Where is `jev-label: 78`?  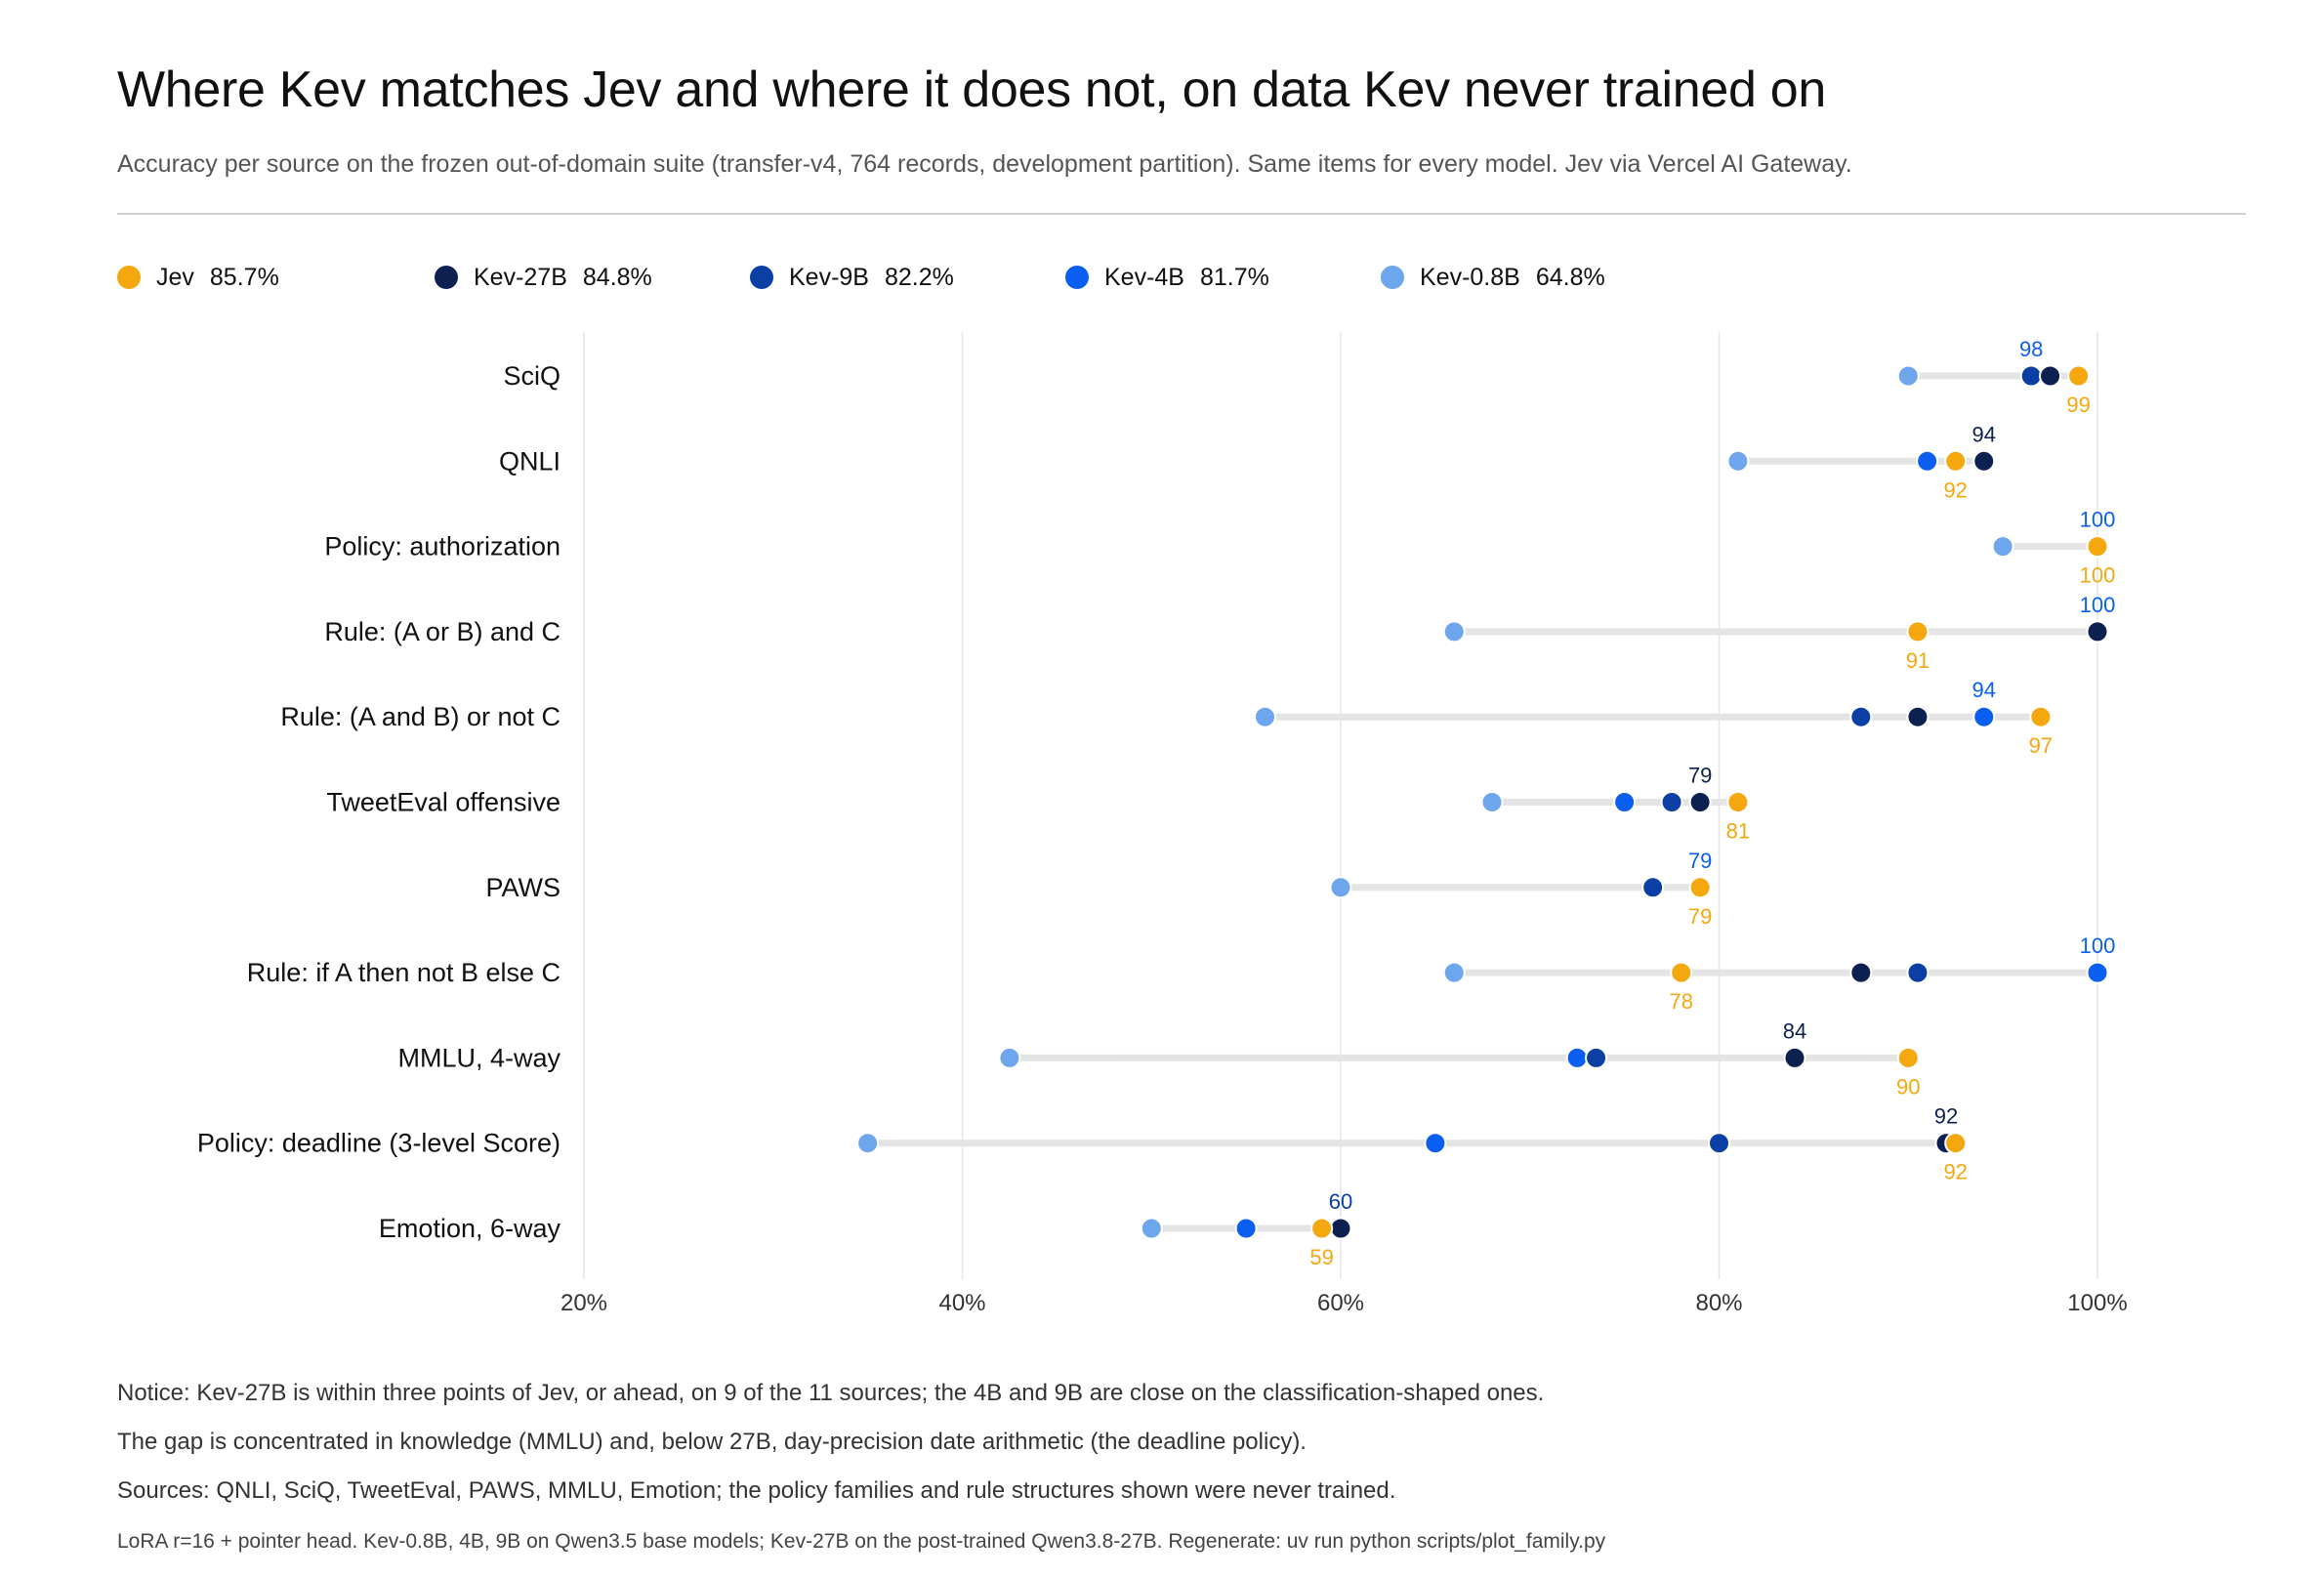 jev-label: 78 is located at coordinates (1682, 1001).